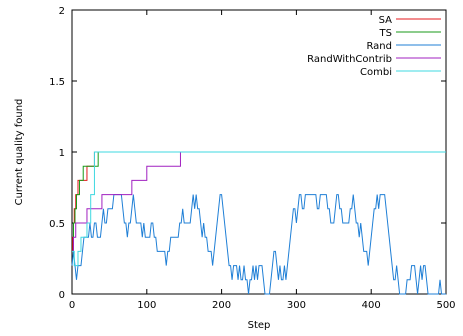 This screenshot has height=336, width=463. I want to click on legend-label-sa: SA, so click(386, 20).